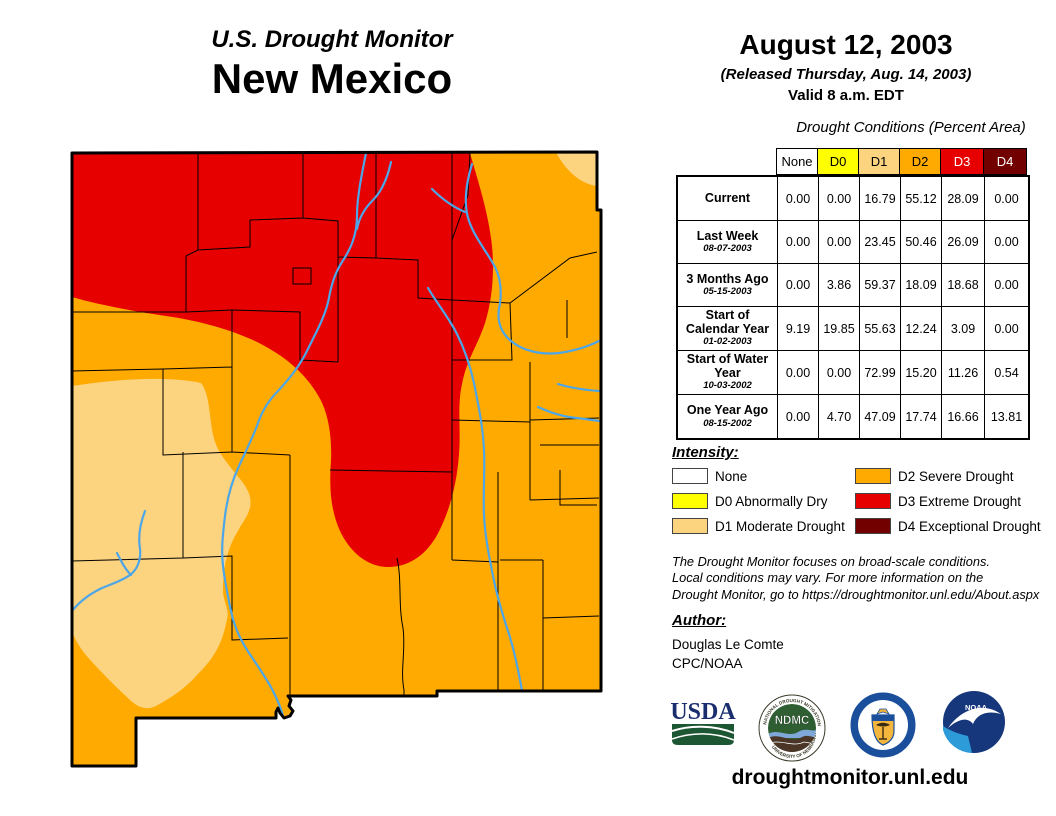 The width and height of the screenshot is (1056, 816). Describe the element at coordinates (576, 169) in the screenshot. I see `d1-region-northeast` at that location.